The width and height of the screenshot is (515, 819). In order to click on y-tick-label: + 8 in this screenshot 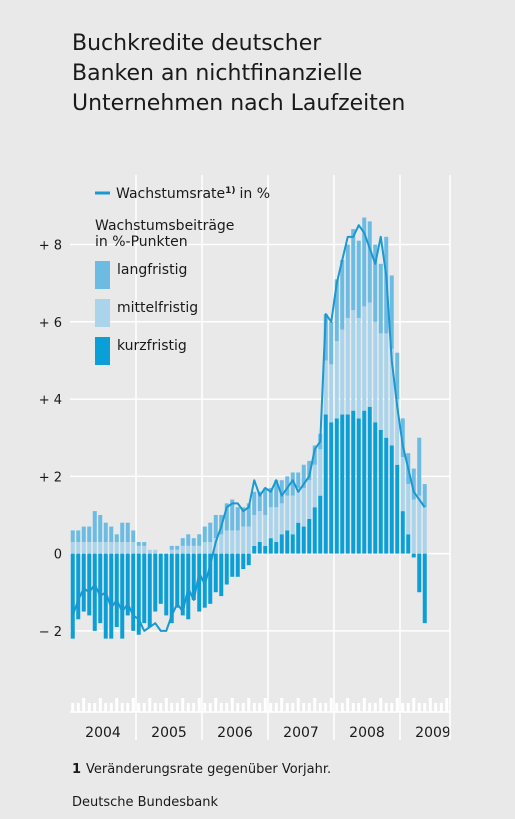, I will do `click(50, 246)`.